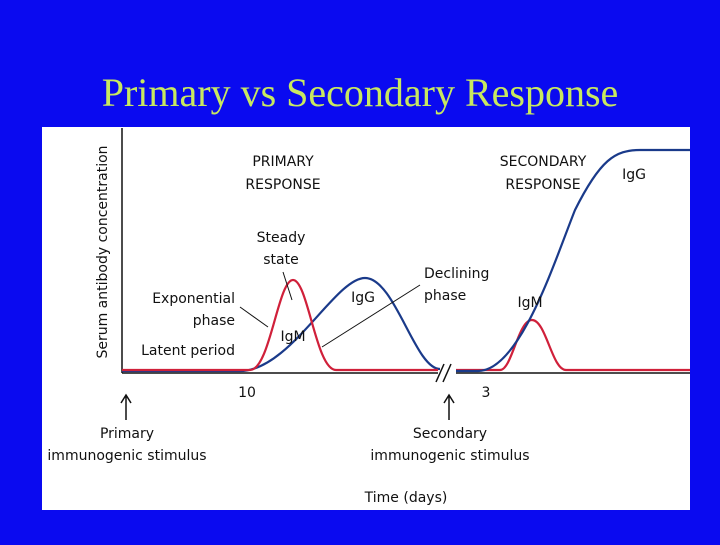 The image size is (720, 545). I want to click on y-axis-label: Serum antibody concentration, so click(103, 251).